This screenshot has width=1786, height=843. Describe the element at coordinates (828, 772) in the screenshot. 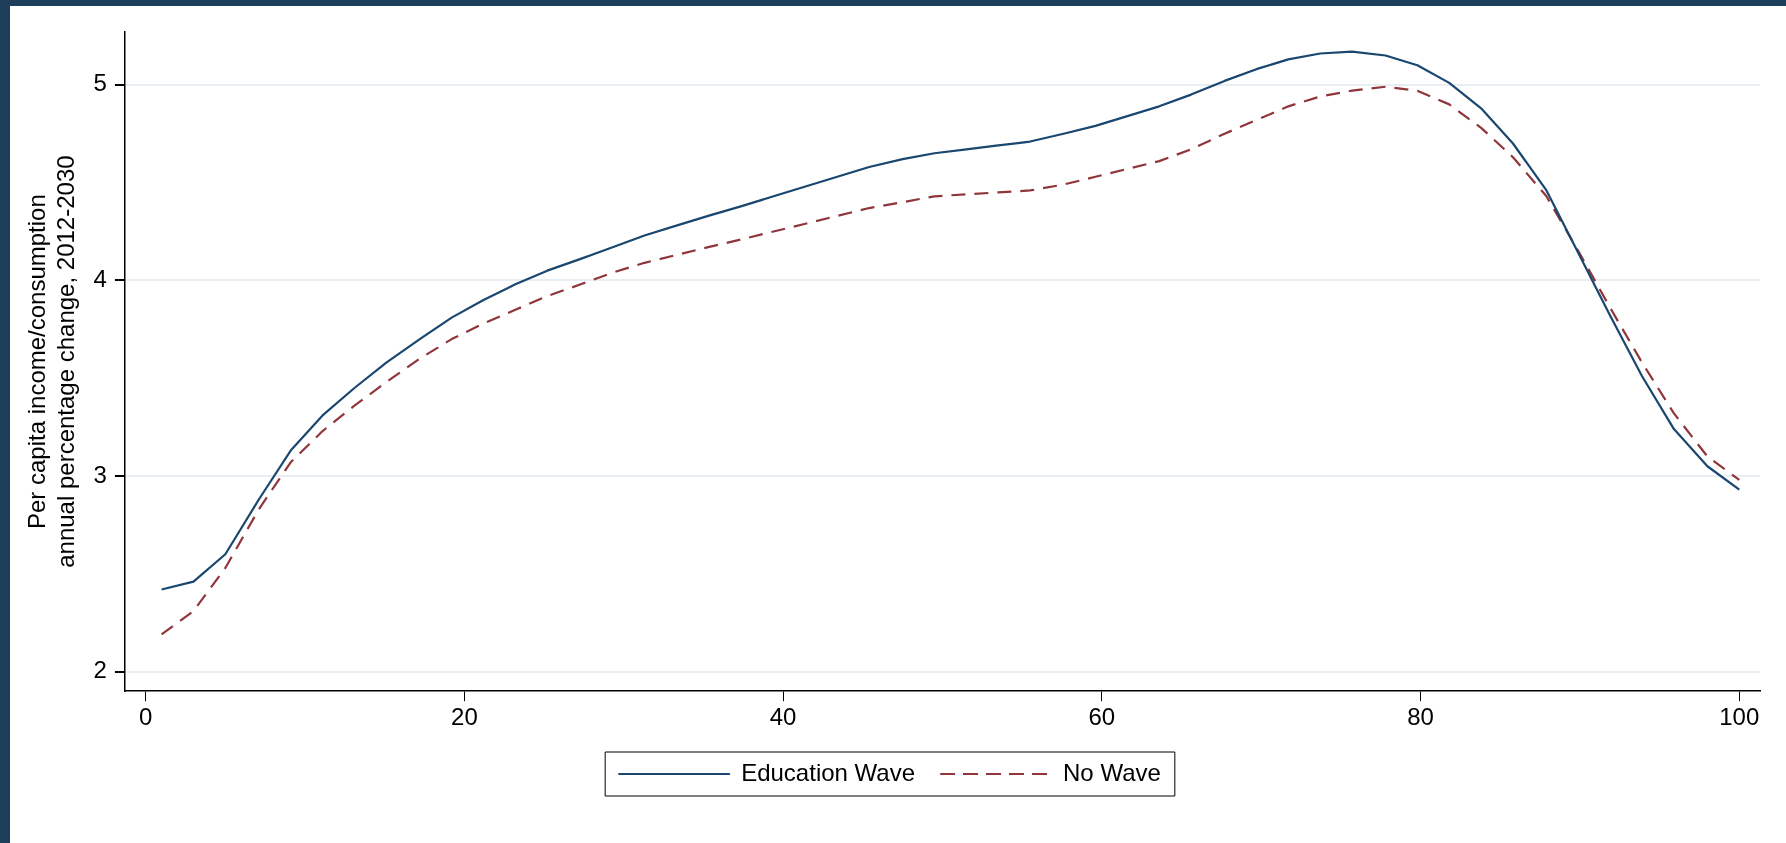

I see `legend-label: Education Wave` at that location.